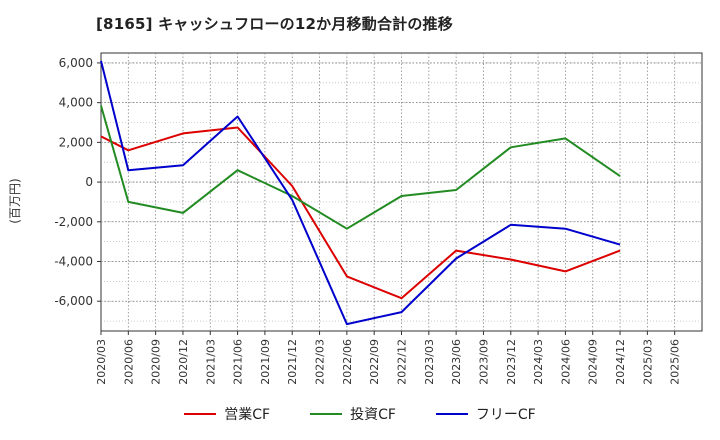 This screenshot has height=440, width=720. Describe the element at coordinates (210, 362) in the screenshot. I see `x-tick-label: 2021/03` at that location.